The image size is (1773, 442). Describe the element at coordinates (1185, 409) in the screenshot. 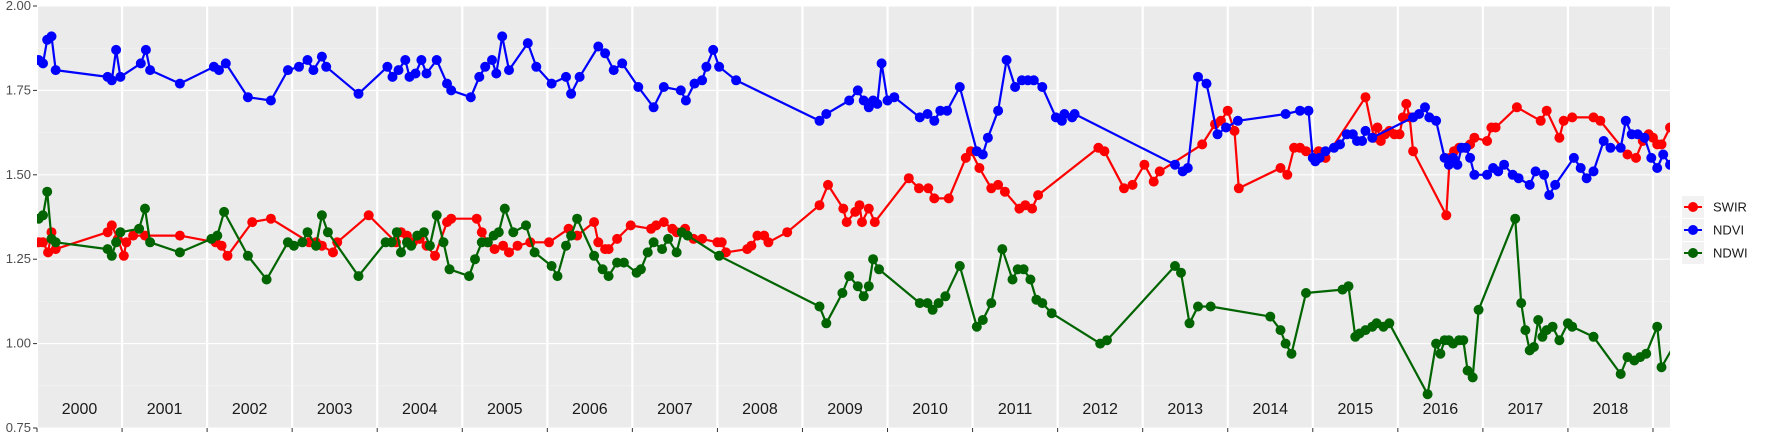

I see `year-label-2013: 2013` at that location.